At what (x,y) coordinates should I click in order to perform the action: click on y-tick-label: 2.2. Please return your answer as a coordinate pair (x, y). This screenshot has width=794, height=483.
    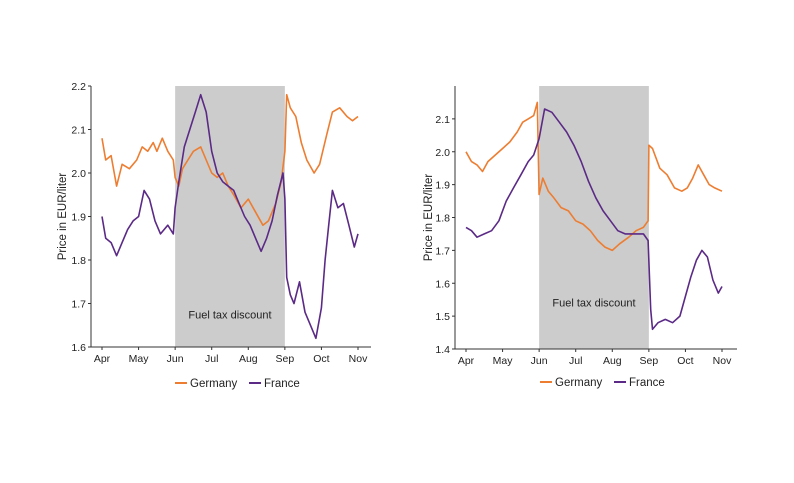
    Looking at the image, I should click on (78, 87).